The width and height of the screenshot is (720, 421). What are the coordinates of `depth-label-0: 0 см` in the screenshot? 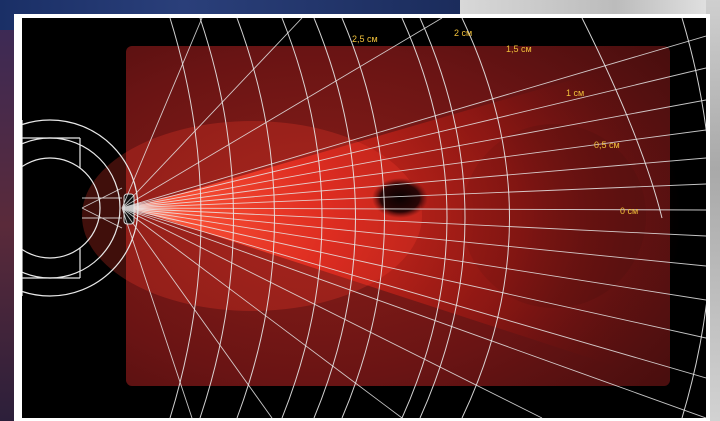 It's located at (629, 211).